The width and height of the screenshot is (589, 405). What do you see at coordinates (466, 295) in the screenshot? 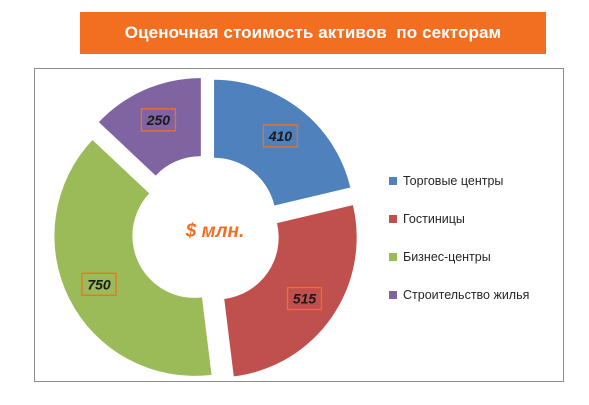
I see `legend-label: Строительство жилья` at bounding box center [466, 295].